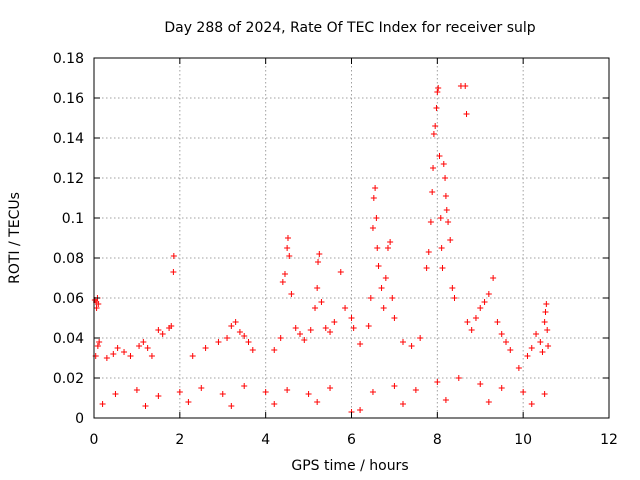 The image size is (640, 480). What do you see at coordinates (609, 440) in the screenshot?
I see `x-tick-label: 12` at bounding box center [609, 440].